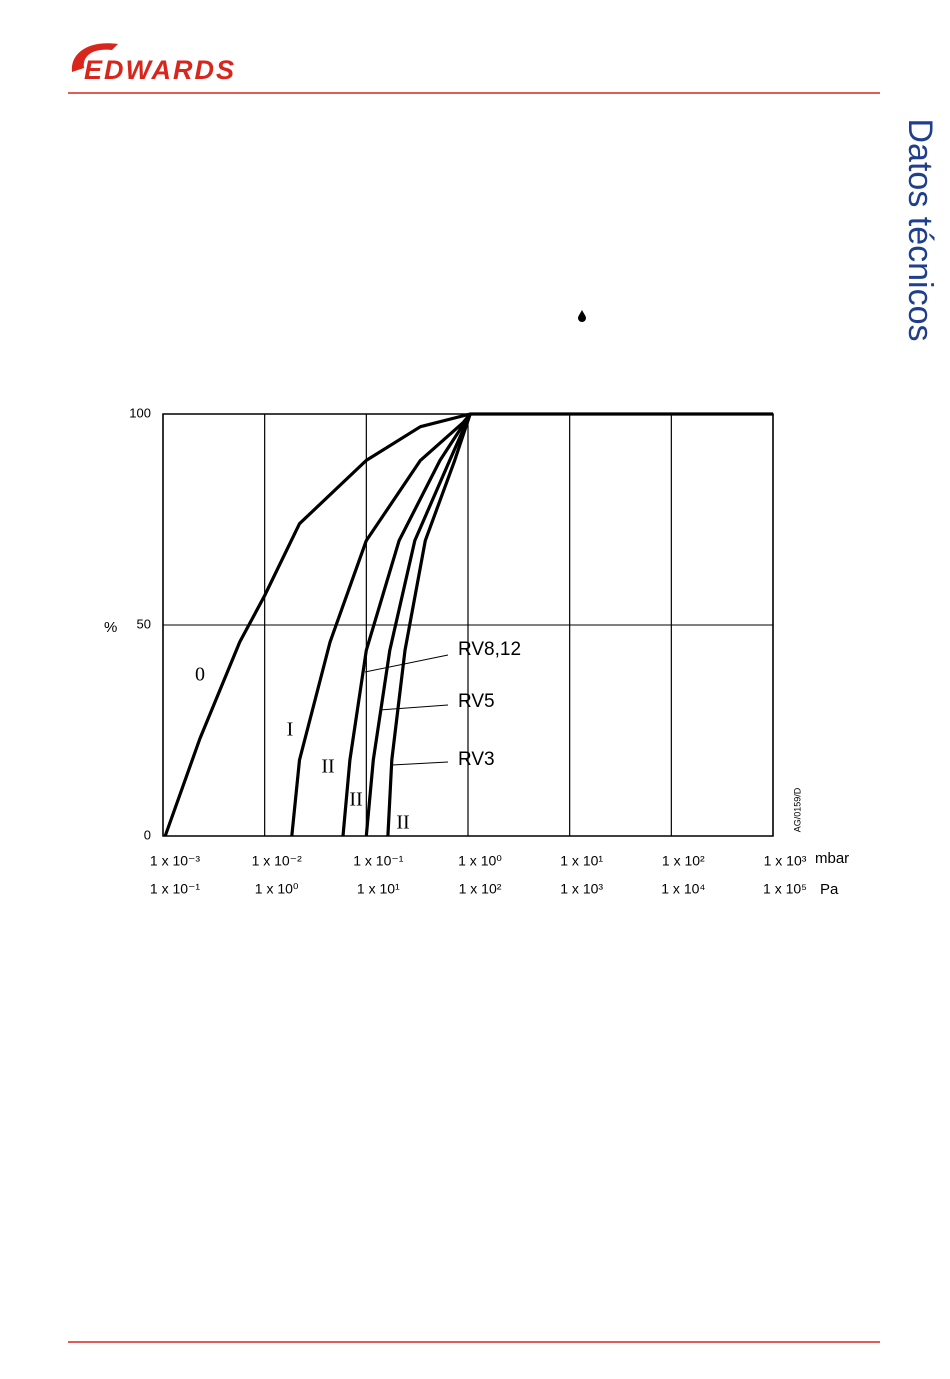 The height and width of the screenshot is (1379, 950). What do you see at coordinates (290, 730) in the screenshot?
I see `curve-label: I` at bounding box center [290, 730].